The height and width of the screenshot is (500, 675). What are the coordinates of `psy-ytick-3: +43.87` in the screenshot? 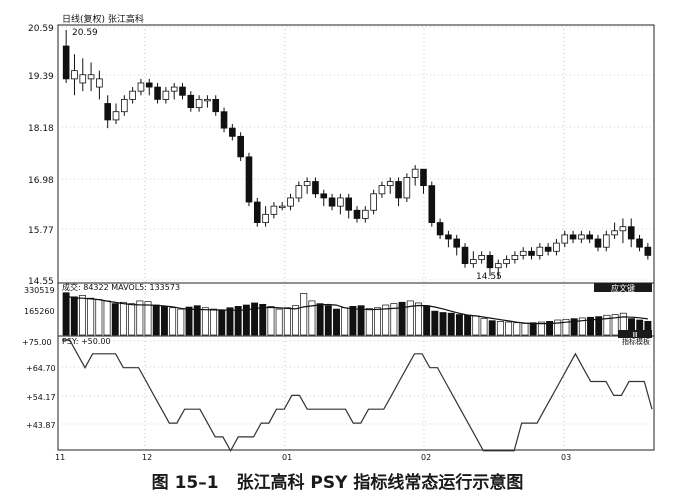 It's located at (41, 425).